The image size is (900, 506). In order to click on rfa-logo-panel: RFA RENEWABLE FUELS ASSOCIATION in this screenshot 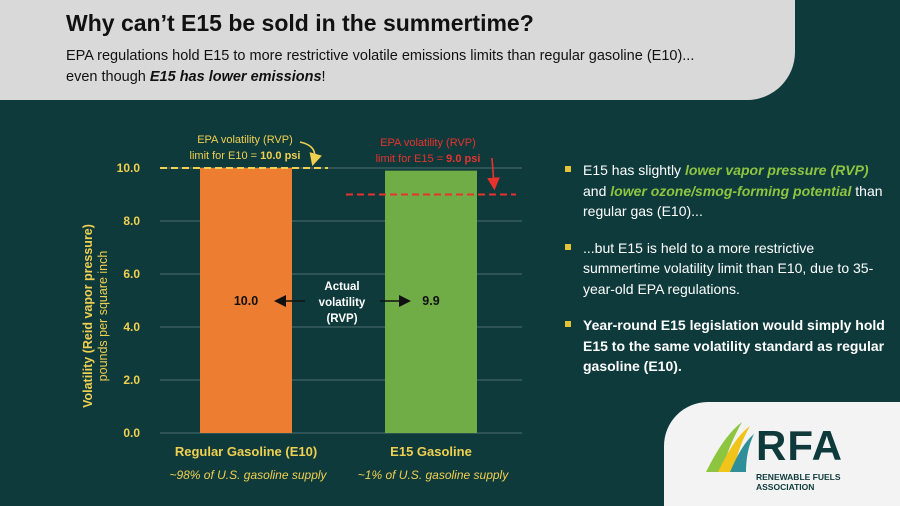, I will do `click(782, 454)`.